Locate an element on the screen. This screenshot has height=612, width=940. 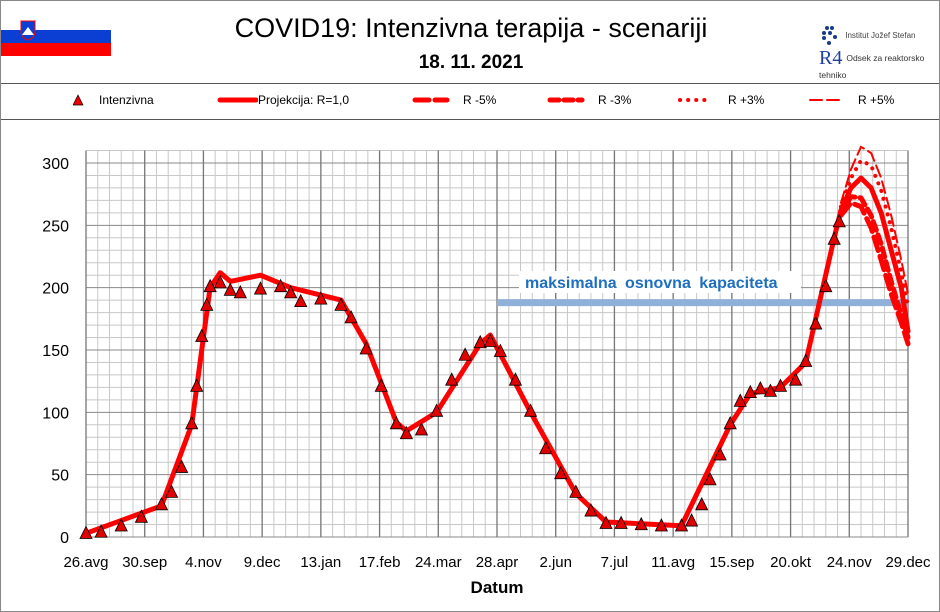
ijs-logo: Institut Jožef Stefan is located at coordinates (868, 36).